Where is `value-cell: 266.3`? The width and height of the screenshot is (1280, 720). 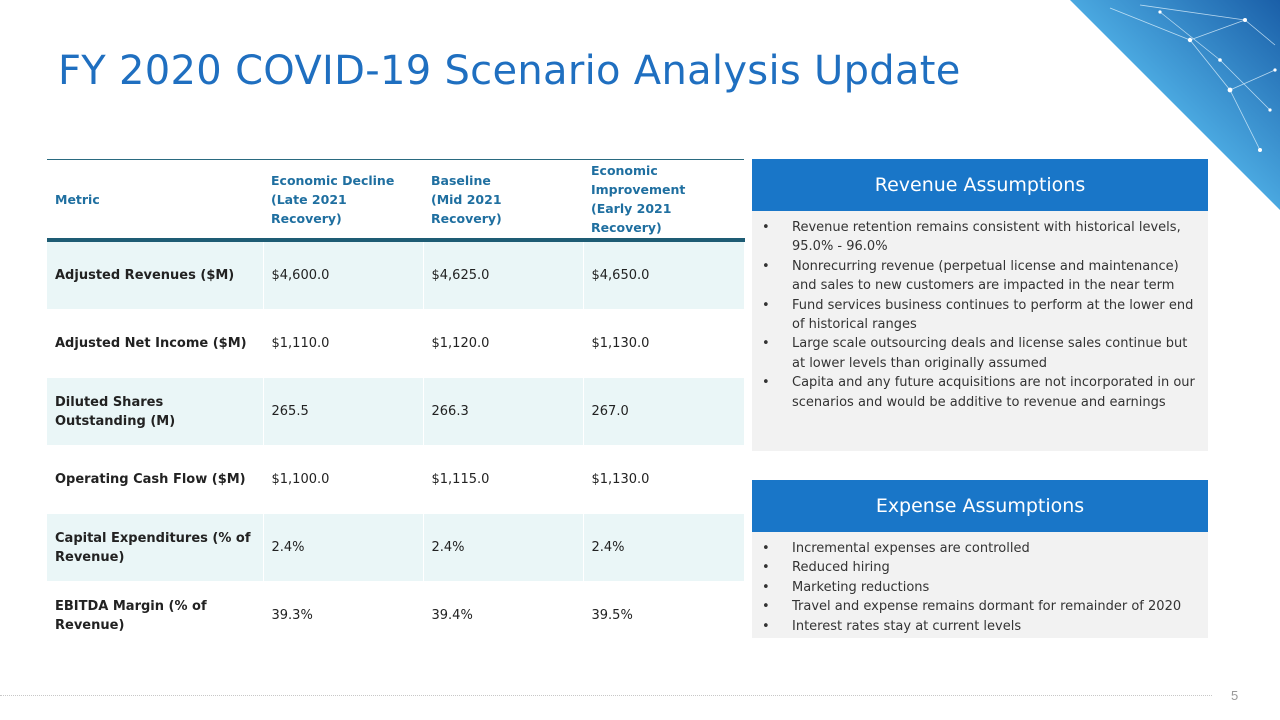
value-cell: 266.3 is located at coordinates (503, 411).